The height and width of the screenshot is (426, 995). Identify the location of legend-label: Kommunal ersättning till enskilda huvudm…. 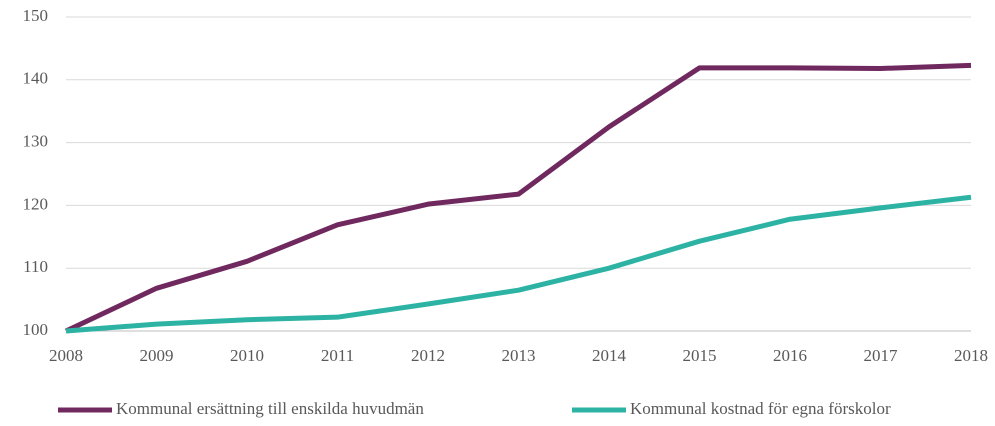
(270, 408).